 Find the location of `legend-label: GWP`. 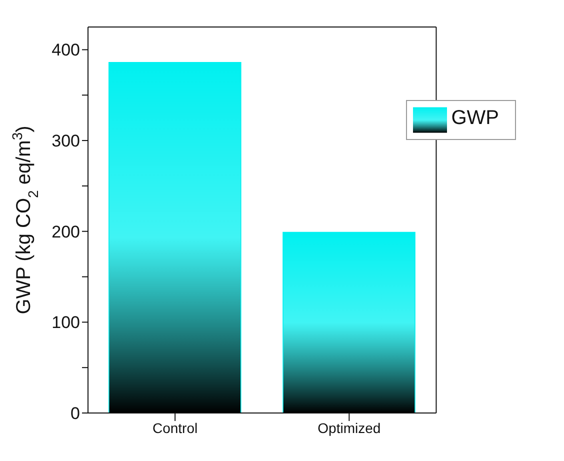

legend-label: GWP is located at coordinates (475, 118).